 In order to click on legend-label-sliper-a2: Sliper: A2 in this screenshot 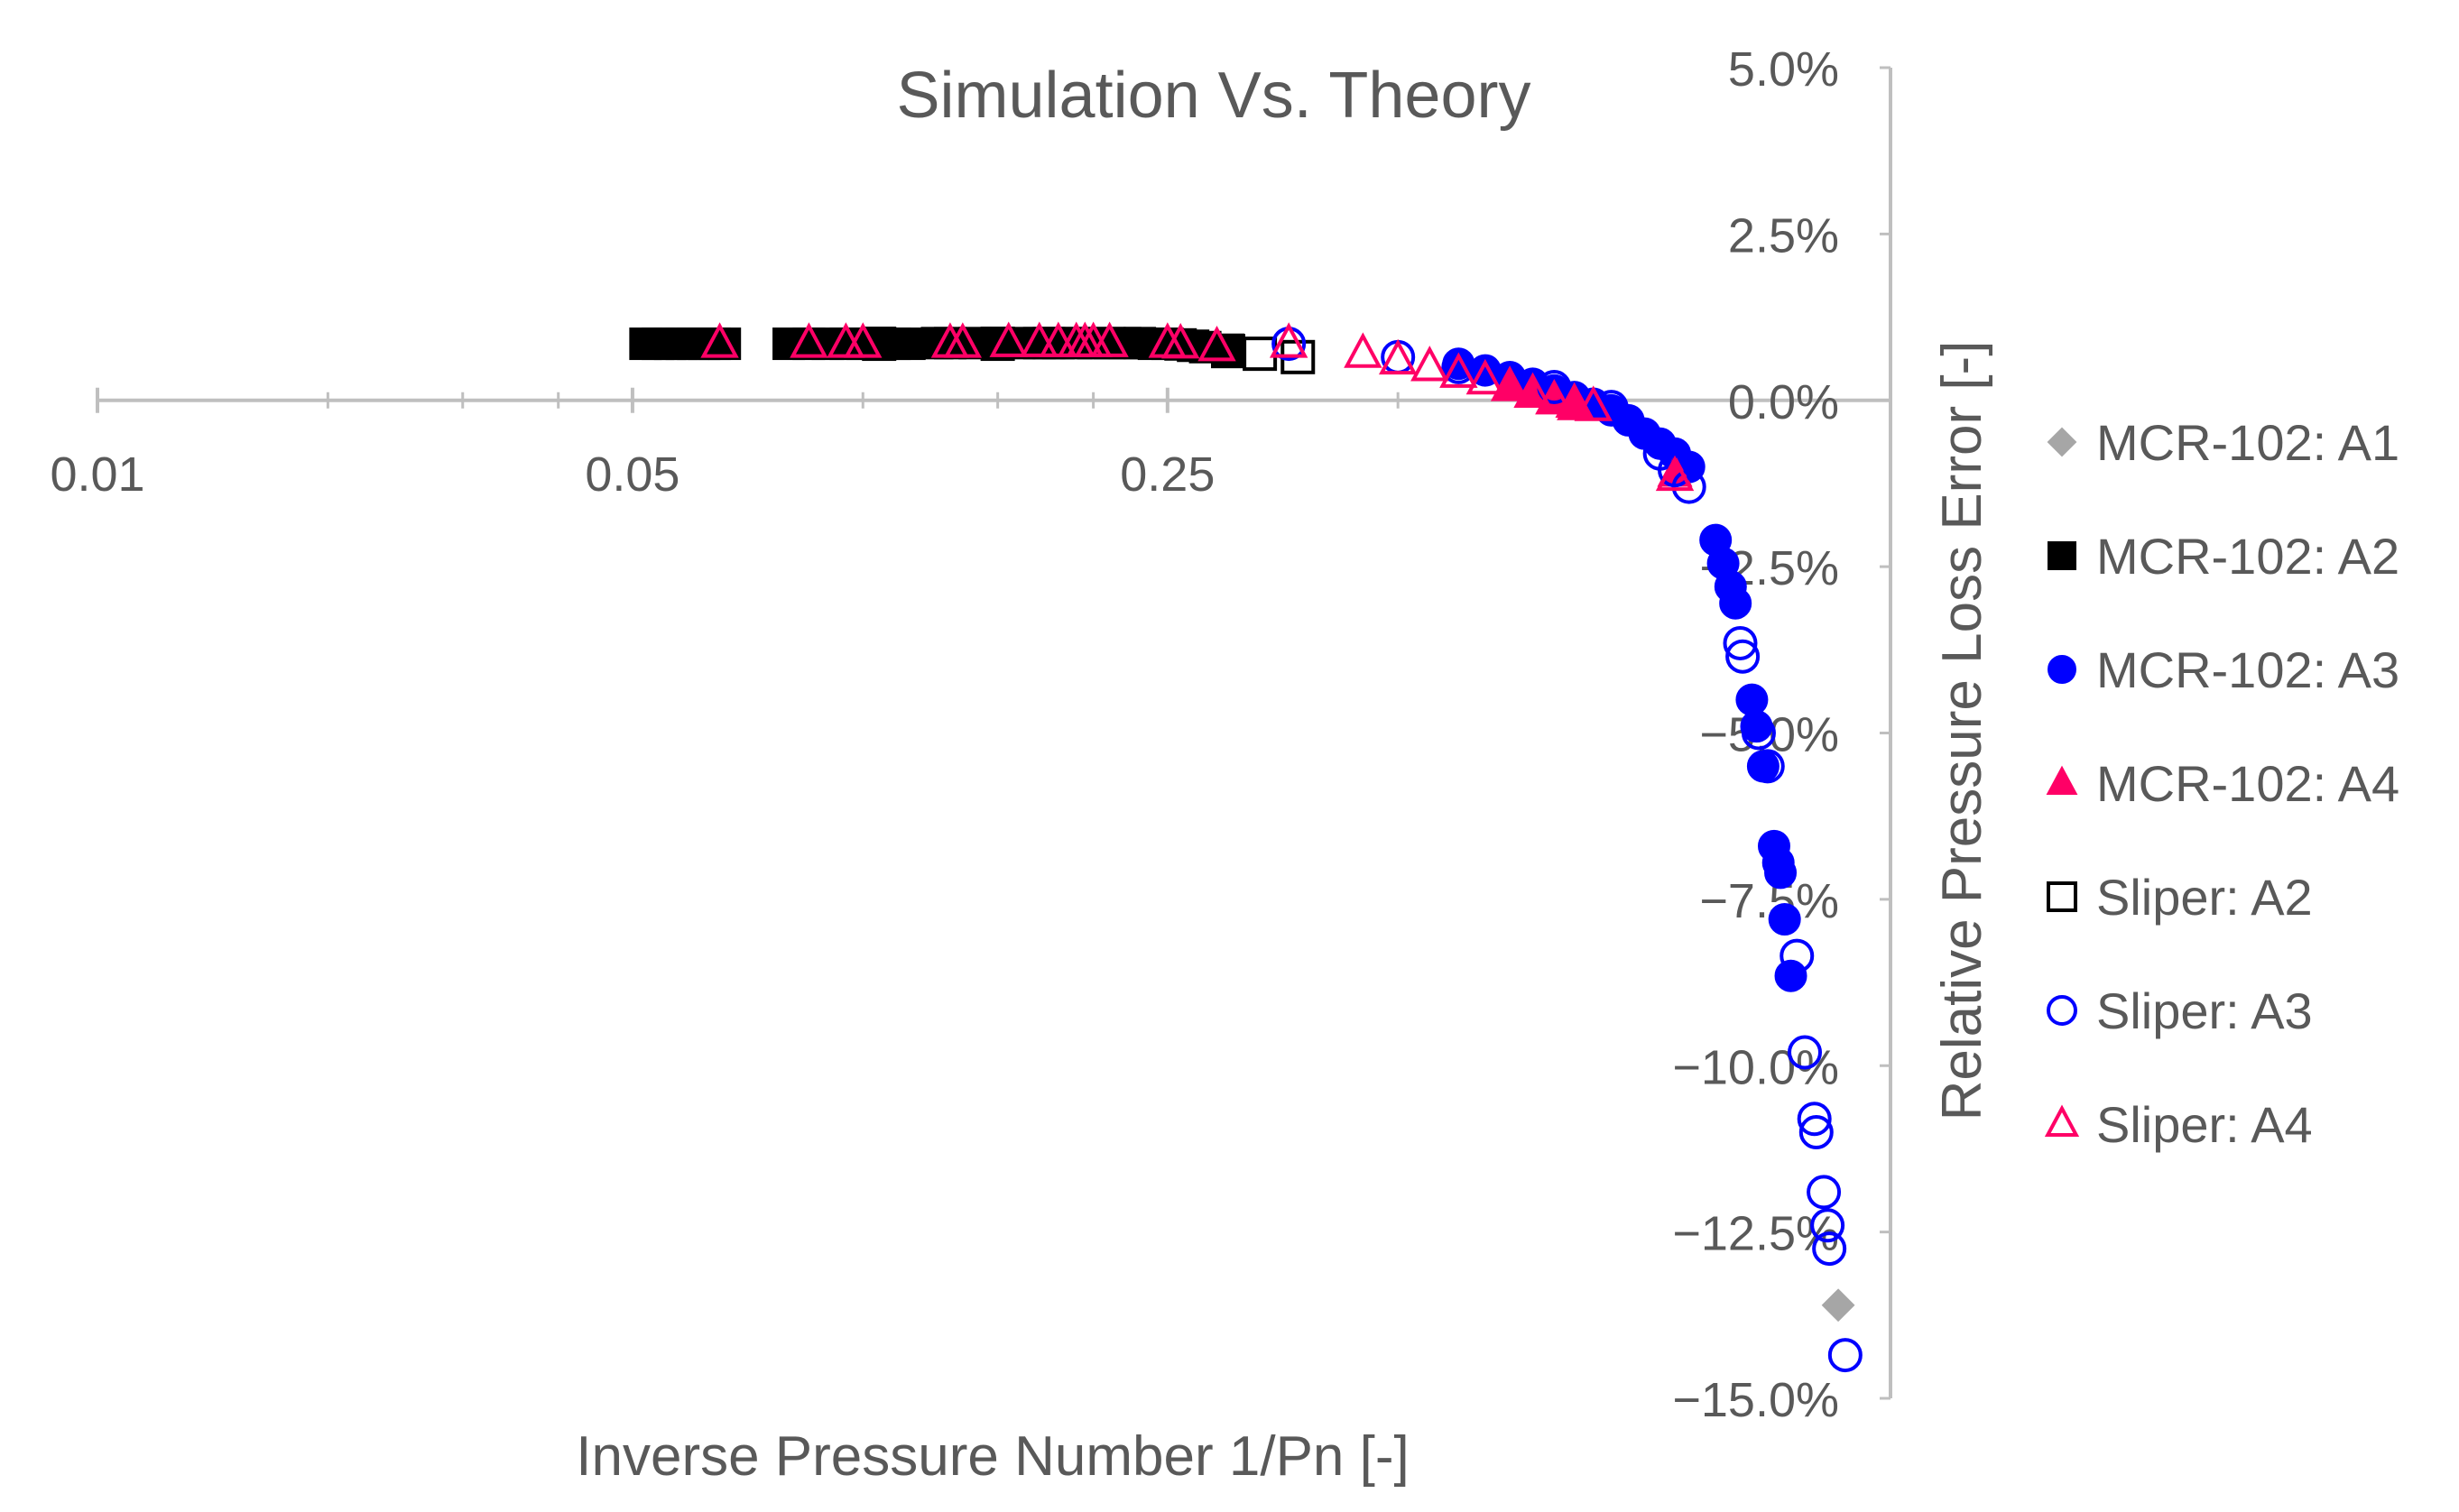, I will do `click(2204, 897)`.